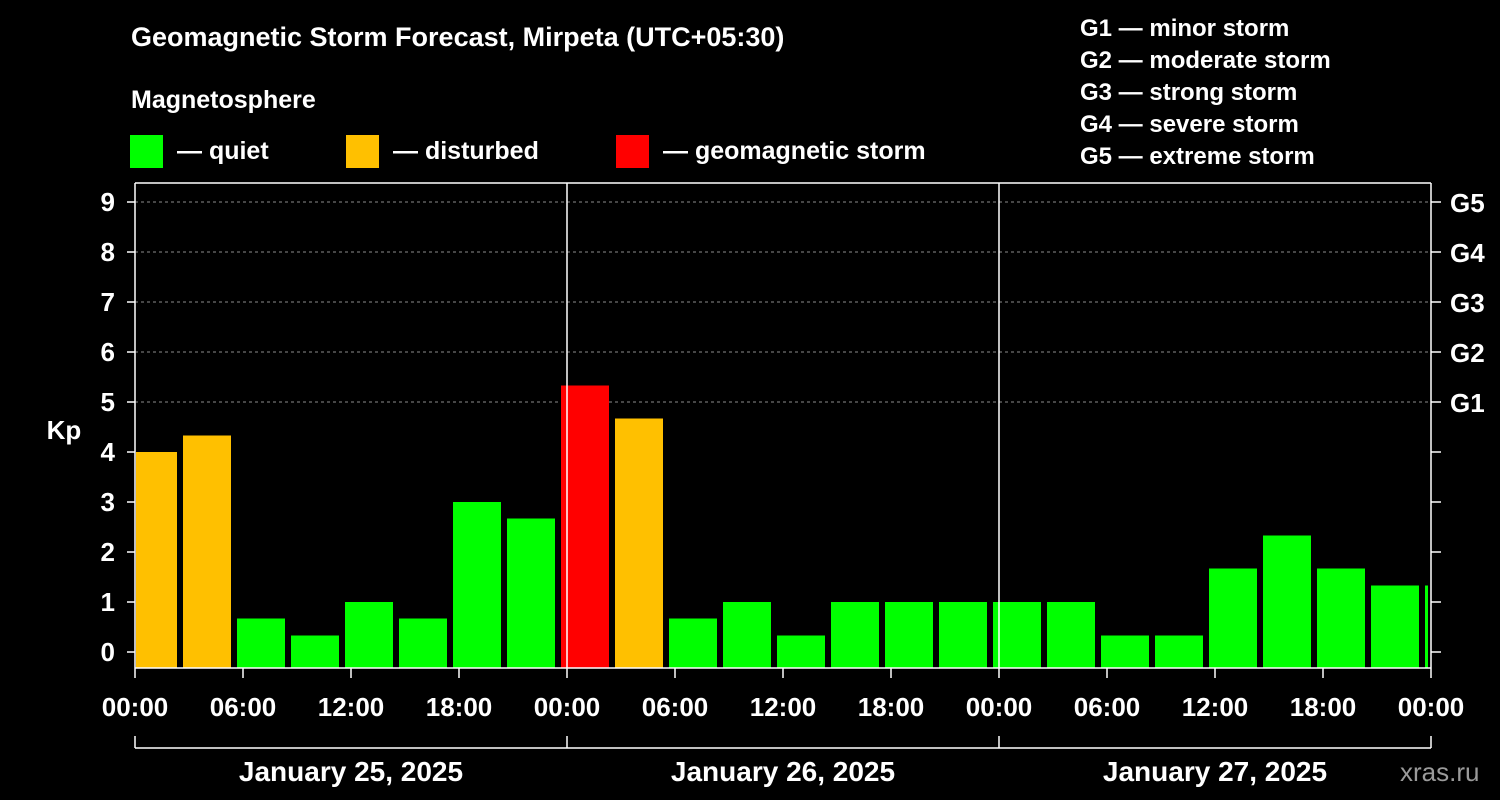  Describe the element at coordinates (1467, 303) in the screenshot. I see `g-level-label-g3: G3` at that location.